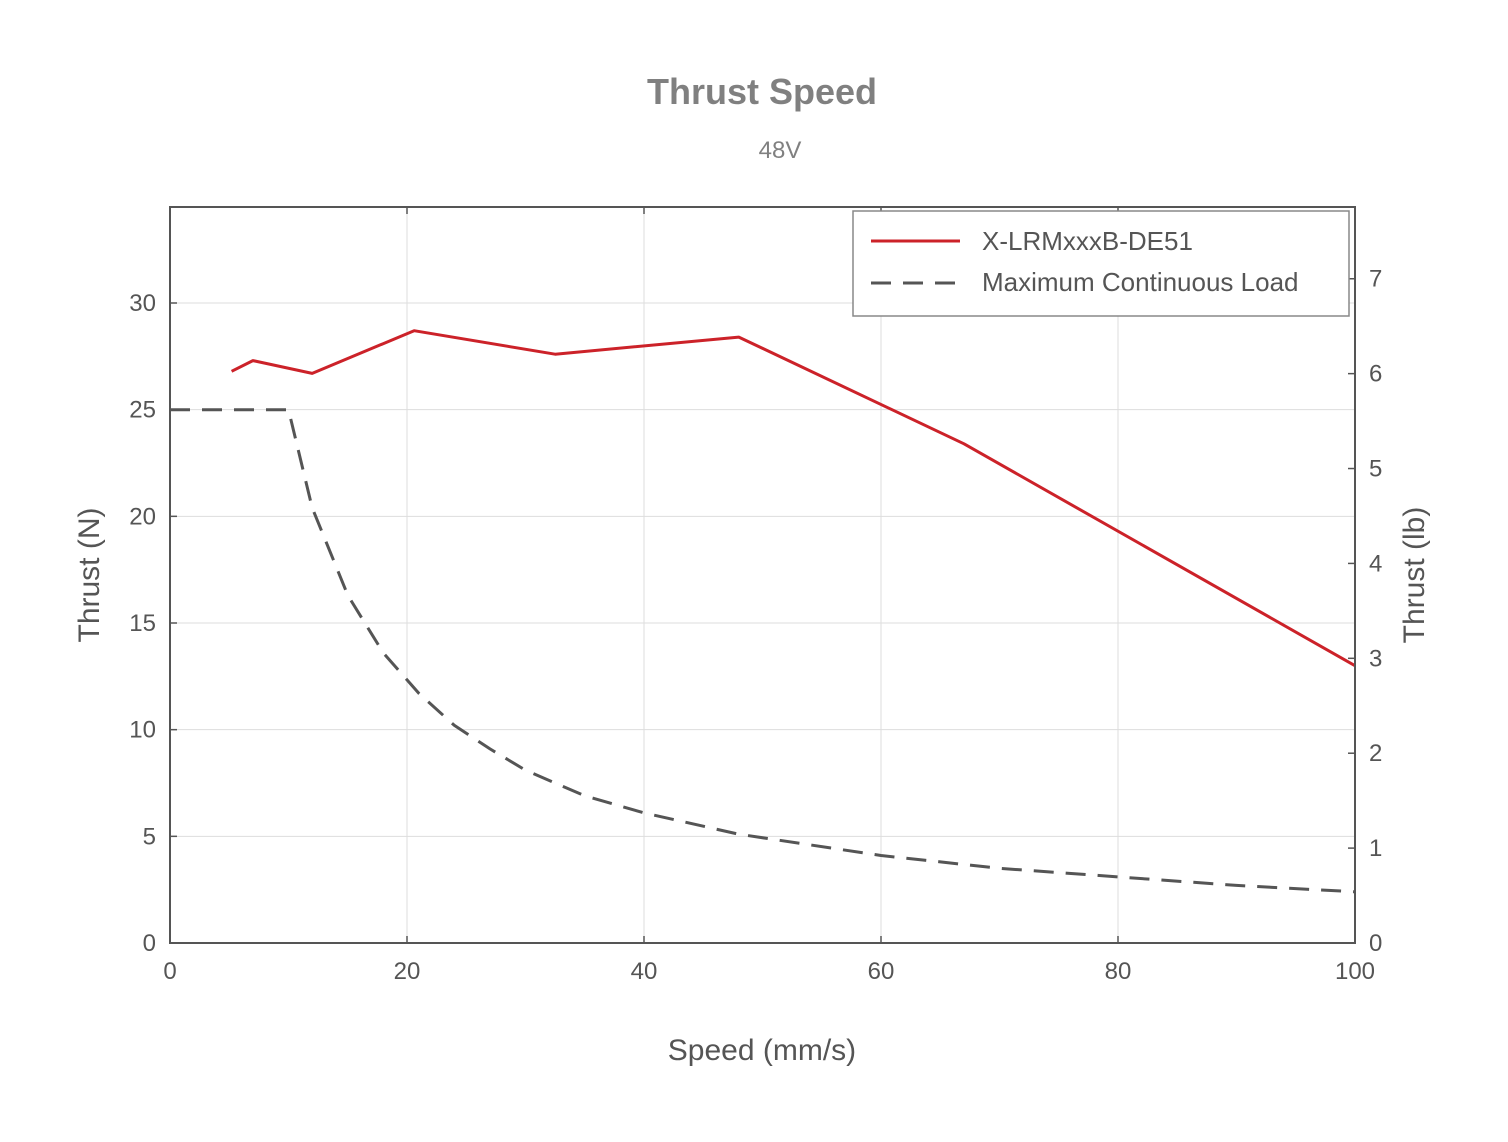 This screenshot has width=1508, height=1142. What do you see at coordinates (1375, 658) in the screenshot?
I see `y2-tick-label: 3` at bounding box center [1375, 658].